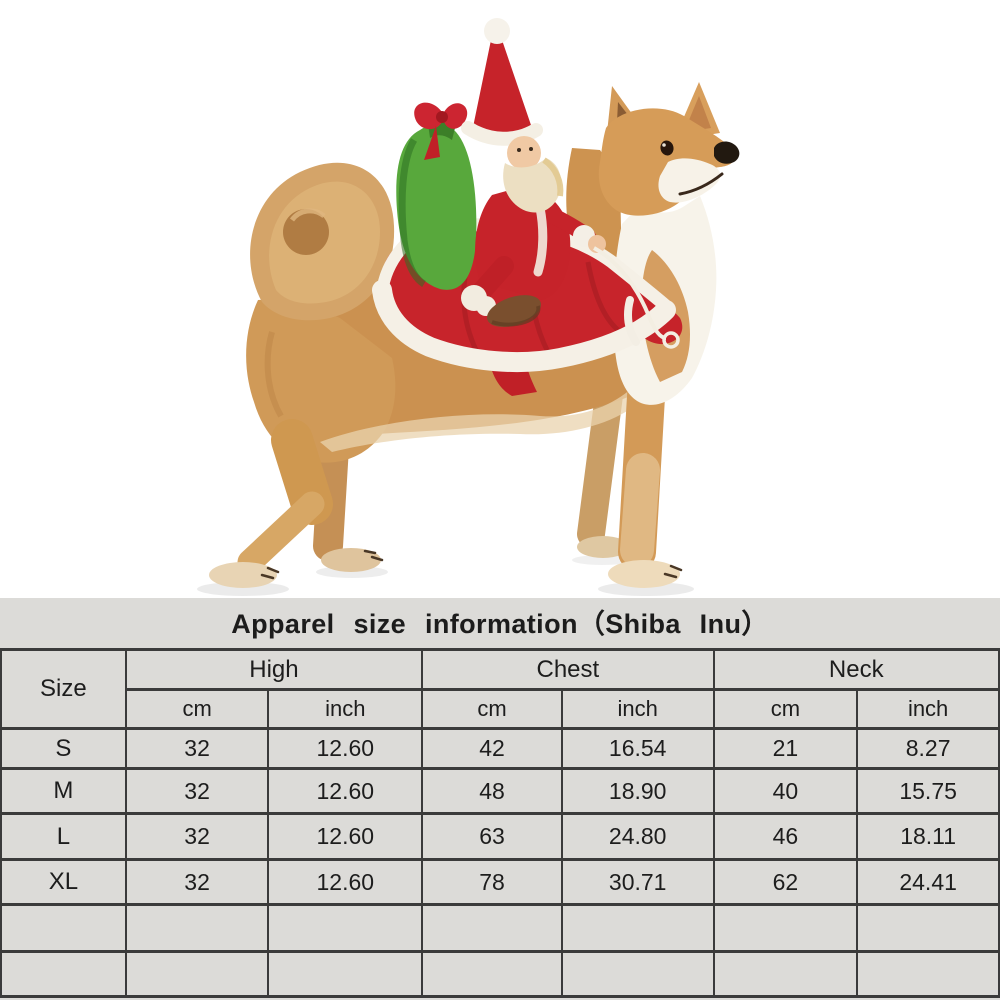  What do you see at coordinates (855, 669) in the screenshot?
I see `group-header-neck: Neck` at bounding box center [855, 669].